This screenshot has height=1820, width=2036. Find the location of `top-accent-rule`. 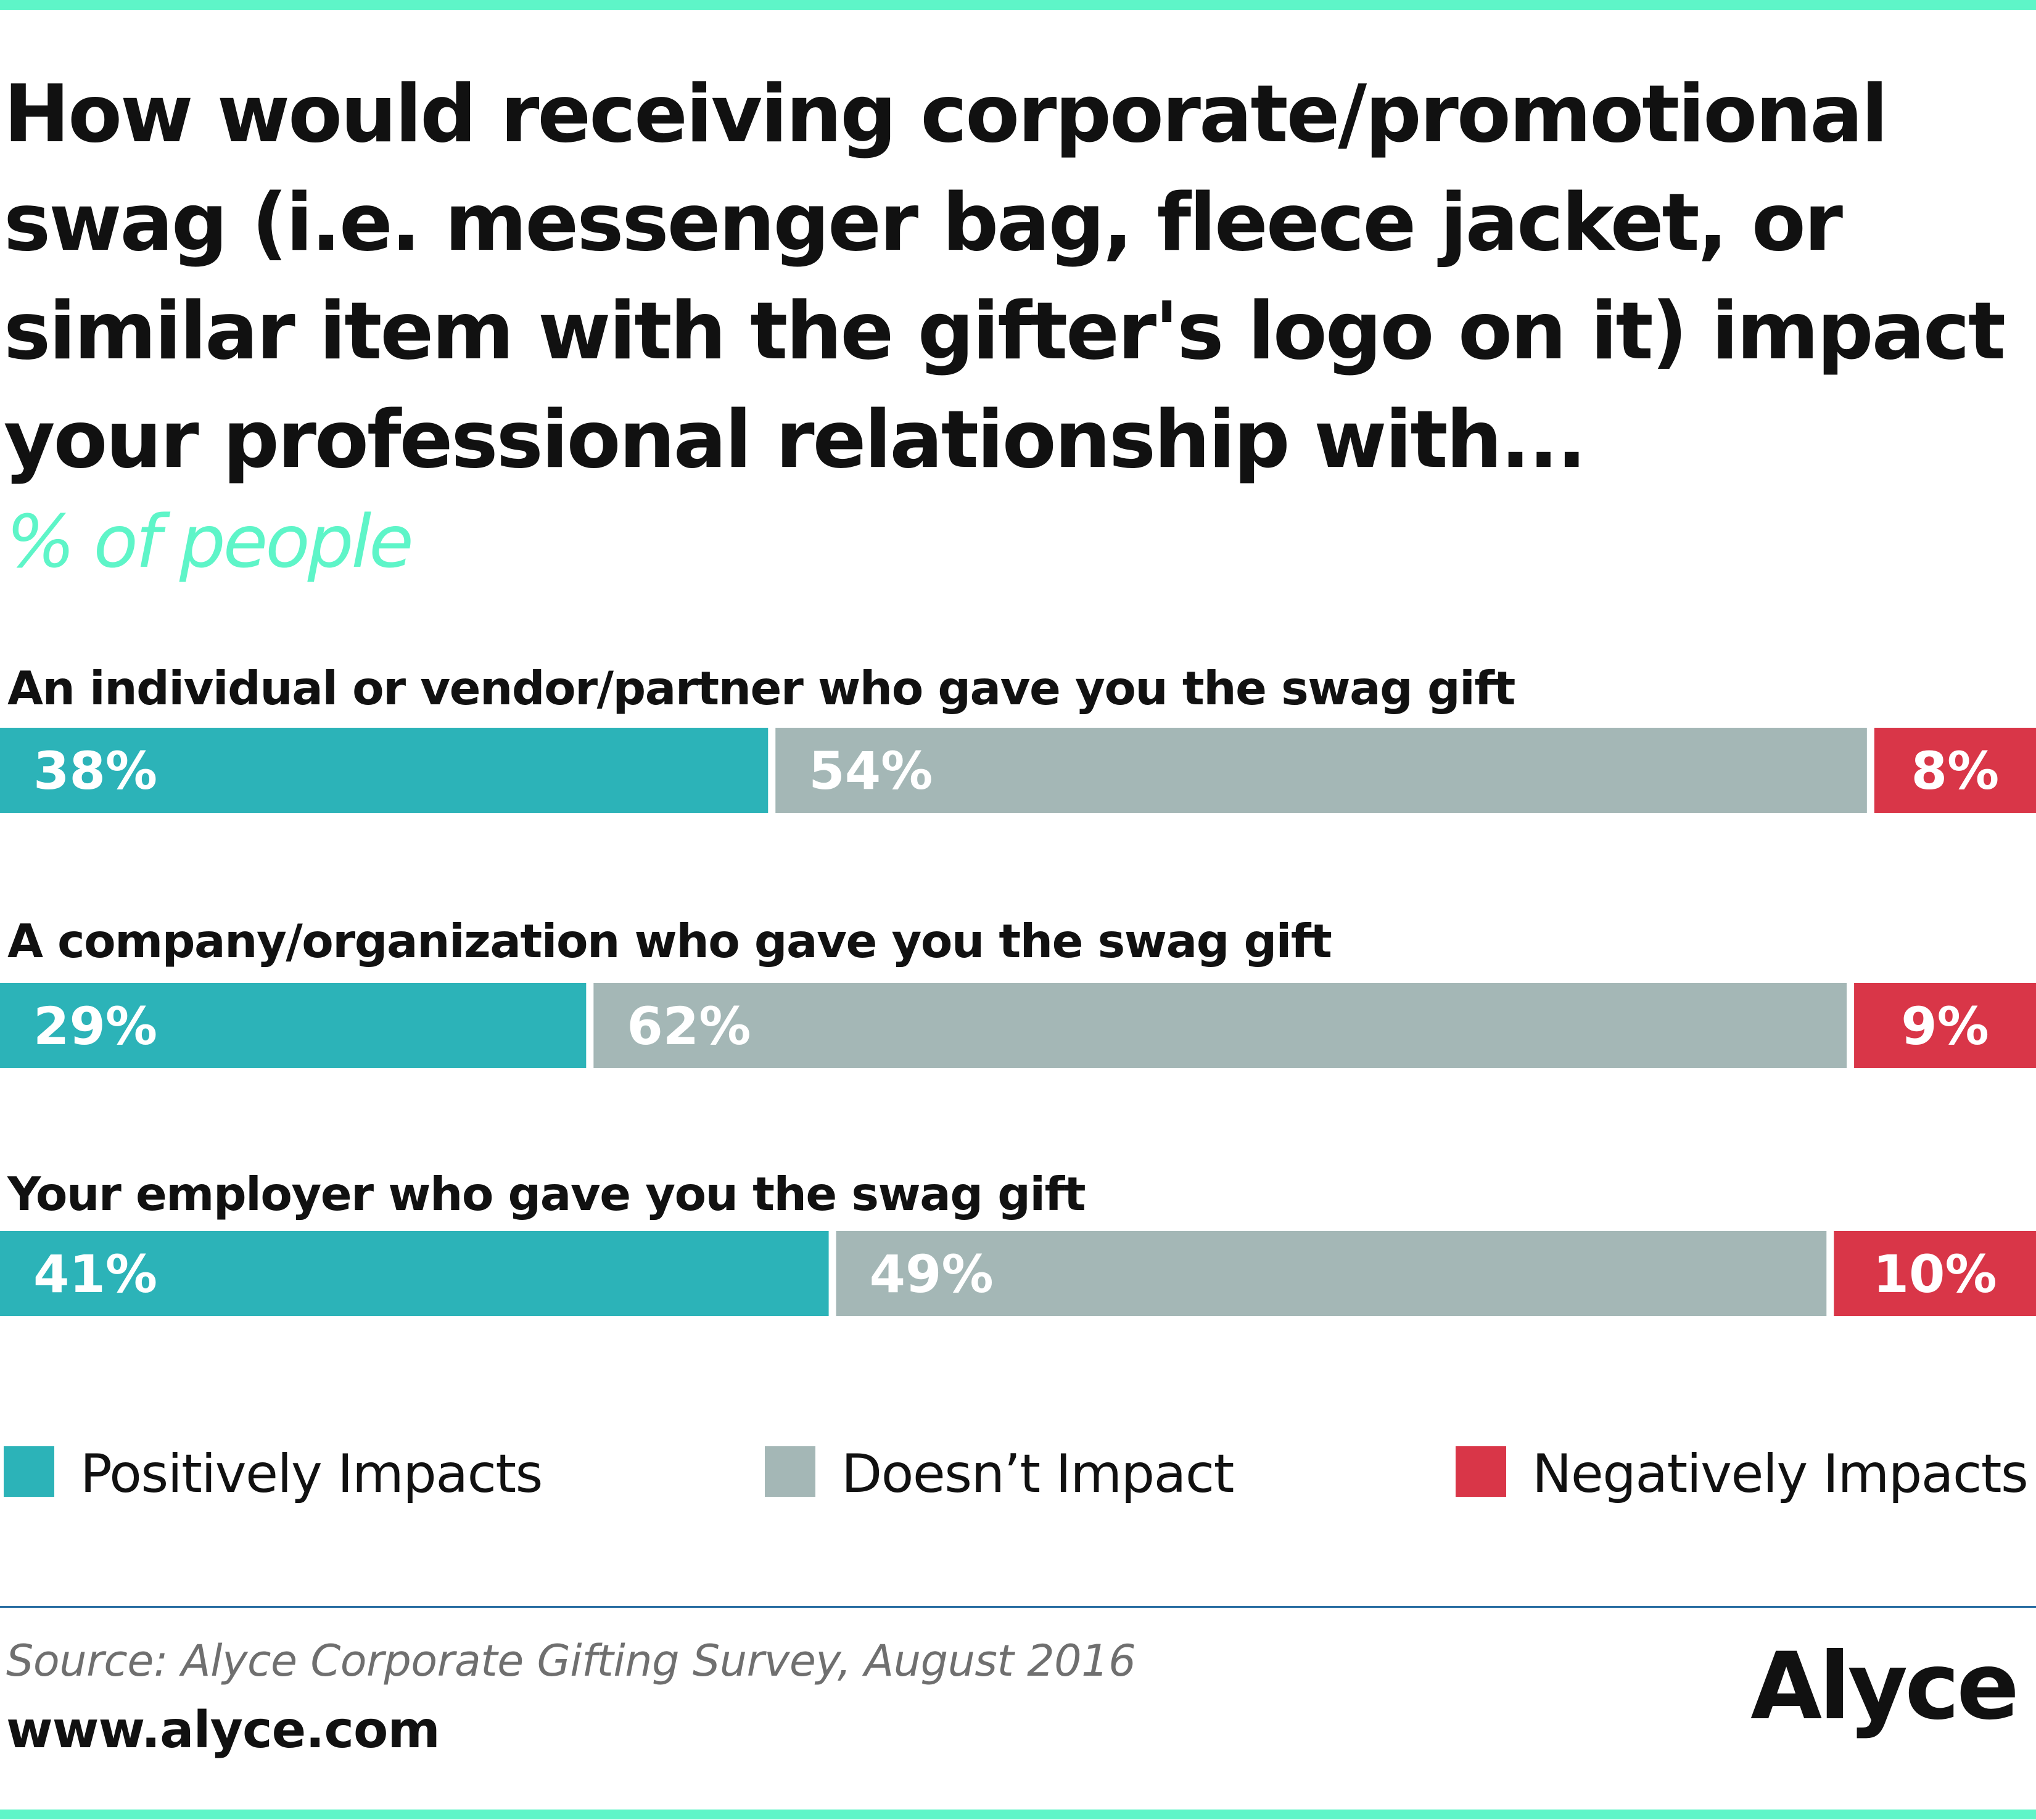

top-accent-rule is located at coordinates (1018, 5).